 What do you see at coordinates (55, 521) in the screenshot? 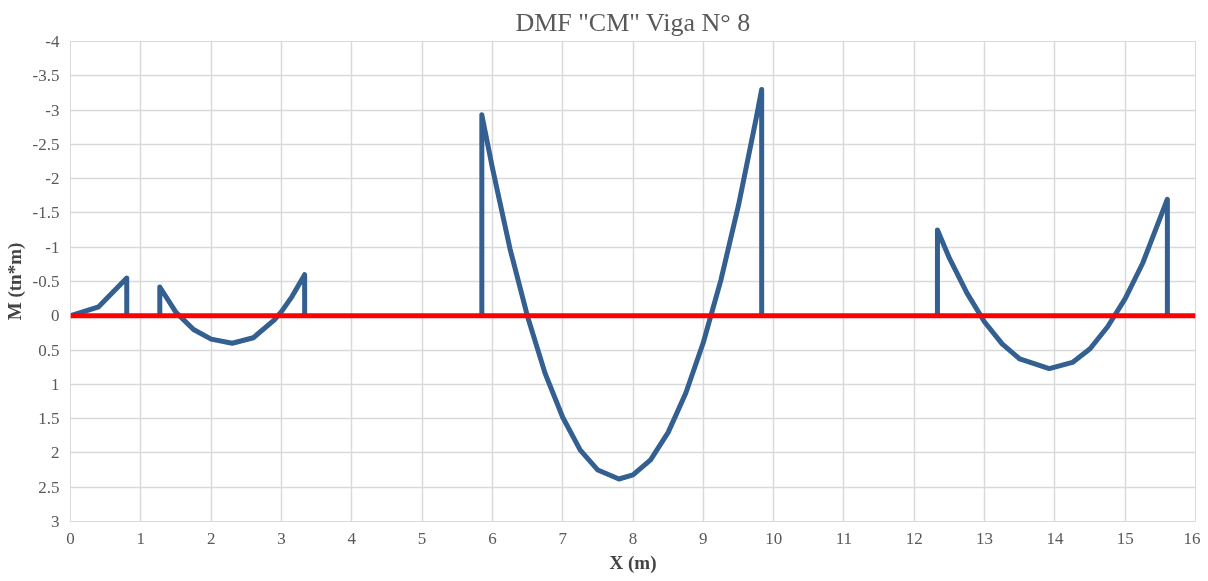
I see `y-tick-label: 3` at bounding box center [55, 521].